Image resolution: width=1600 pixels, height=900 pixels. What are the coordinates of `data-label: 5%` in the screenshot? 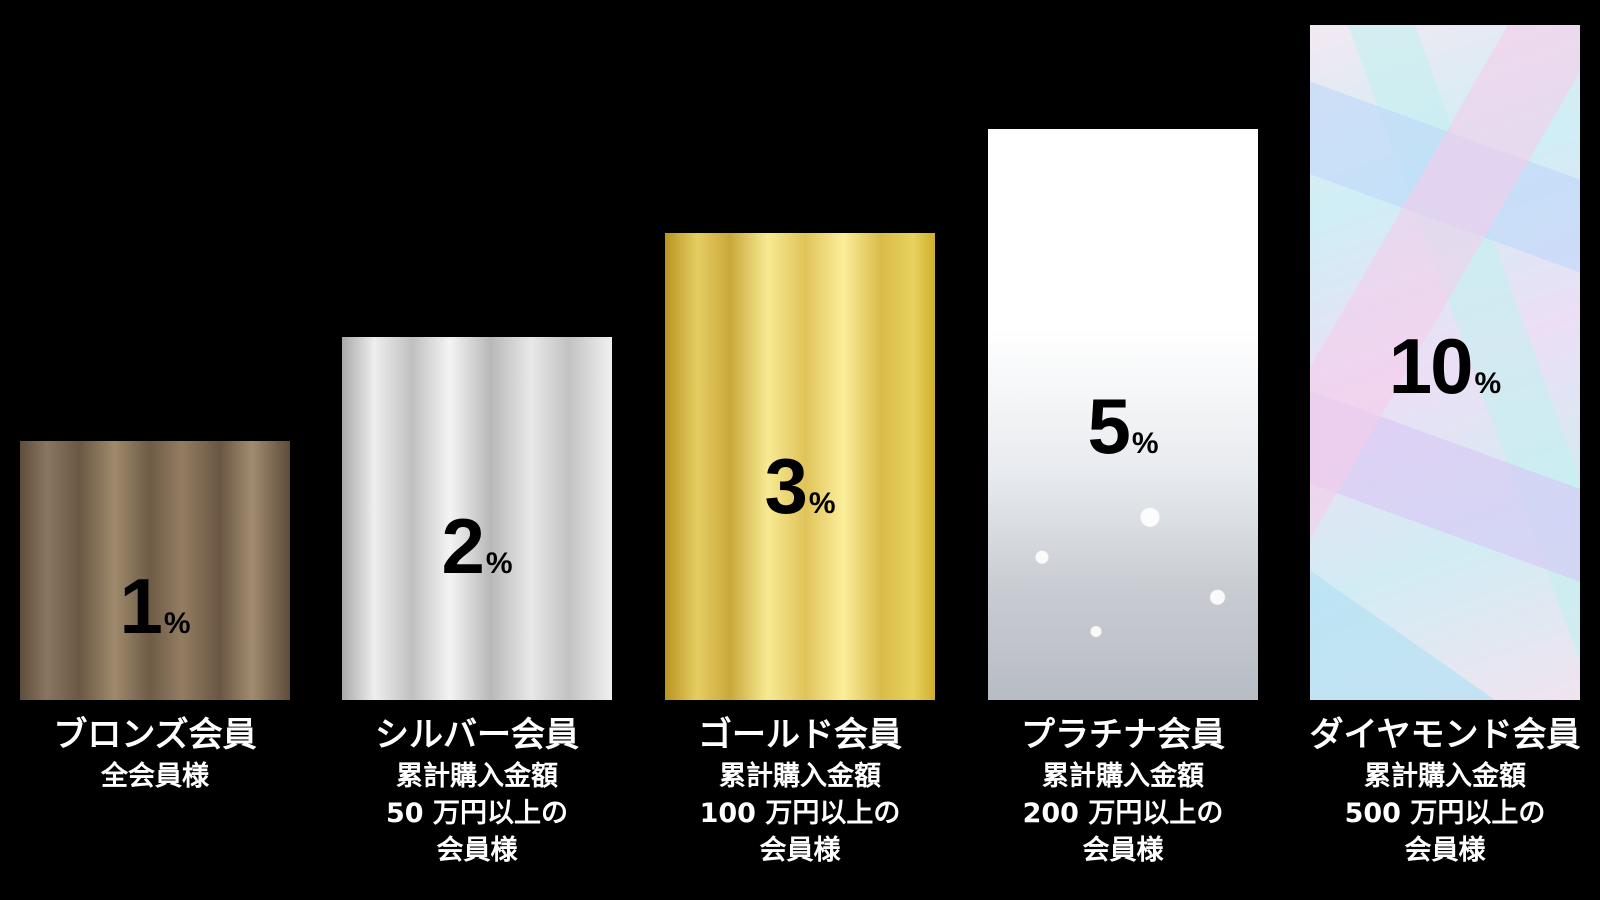 It's located at (1123, 426).